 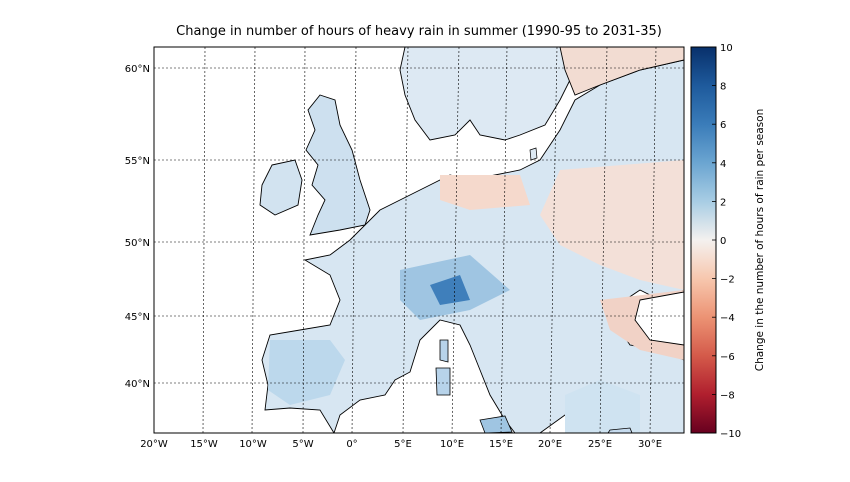 What do you see at coordinates (723, 202) in the screenshot?
I see `colorbar-tick: 2` at bounding box center [723, 202].